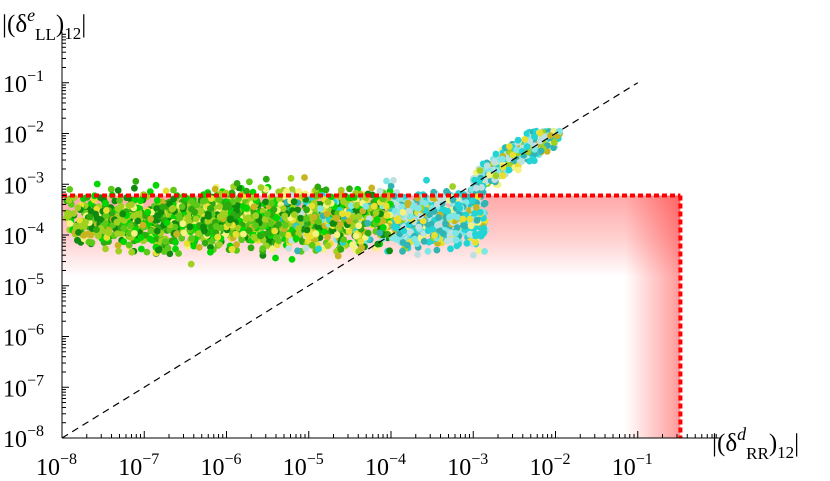  Describe the element at coordinates (385, 466) in the screenshot. I see `x-tick-label: 10⁻⁴` at that location.